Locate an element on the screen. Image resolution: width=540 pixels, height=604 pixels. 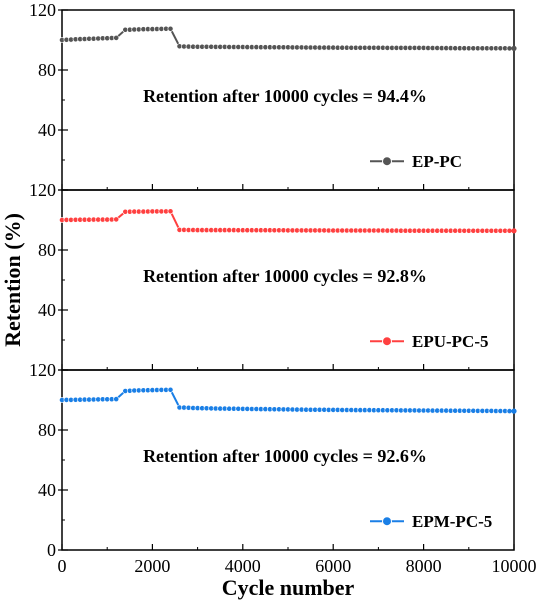
x-tick-label: 8000 is located at coordinates (424, 566).